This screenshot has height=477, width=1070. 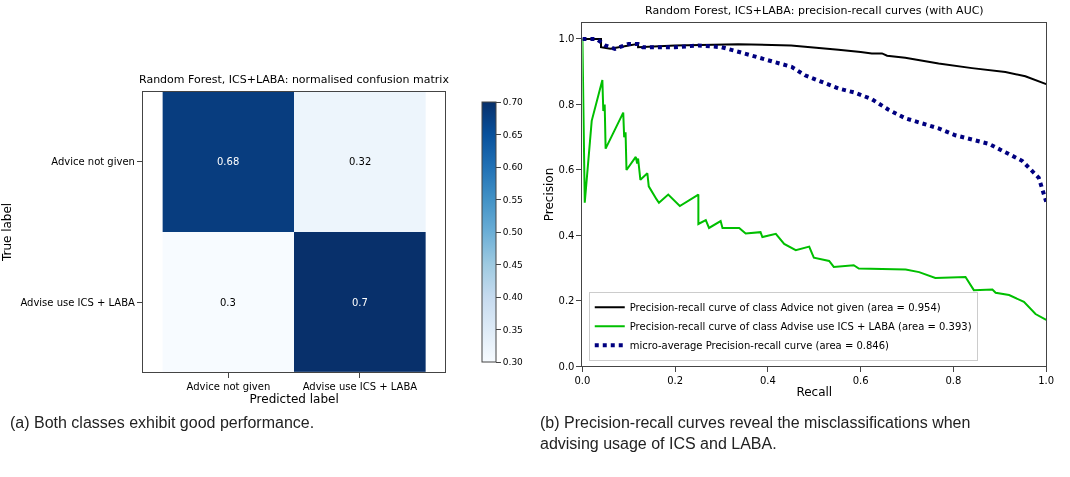 What do you see at coordinates (800, 327) in the screenshot?
I see `legend-label: Precision-recall curve of class Advise use ICS + LABA (area = 0.393)` at bounding box center [800, 327].